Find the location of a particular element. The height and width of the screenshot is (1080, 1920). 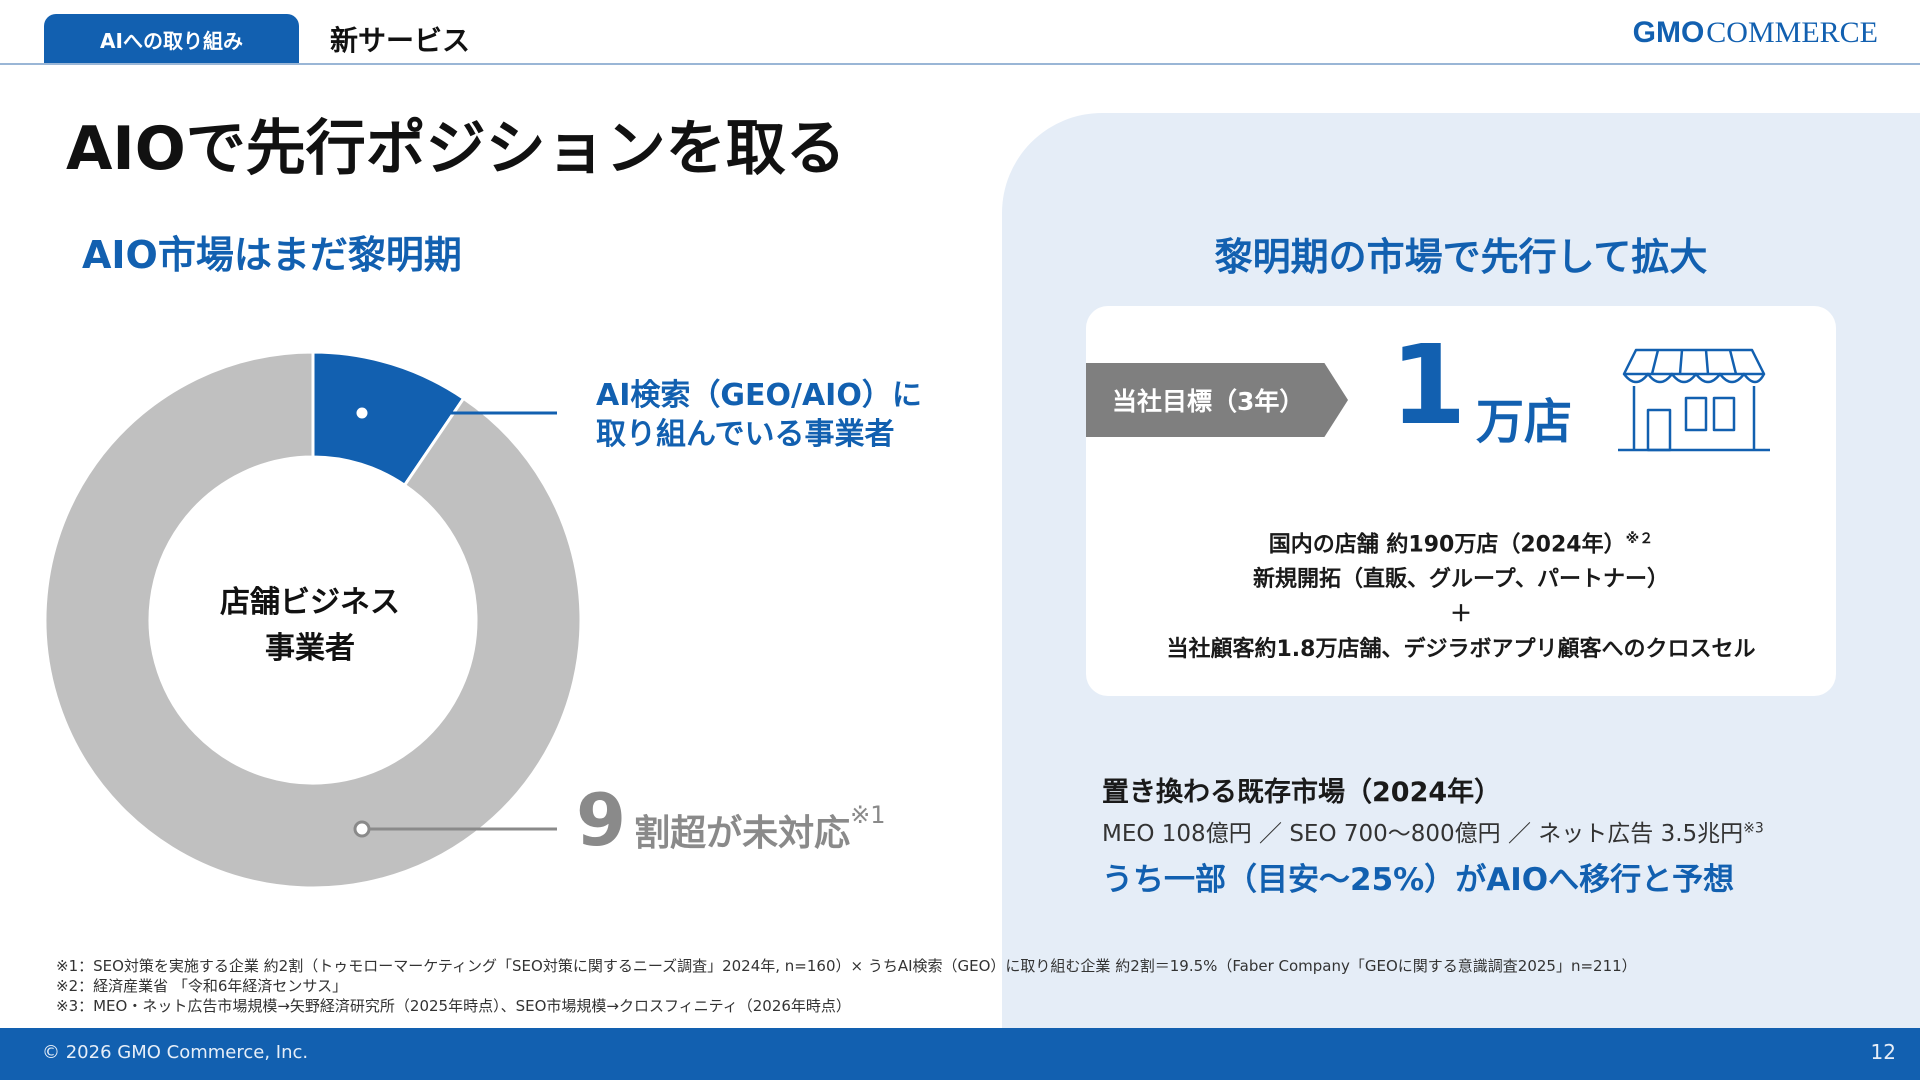

detail-line-plus: ＋ is located at coordinates (1460, 615).